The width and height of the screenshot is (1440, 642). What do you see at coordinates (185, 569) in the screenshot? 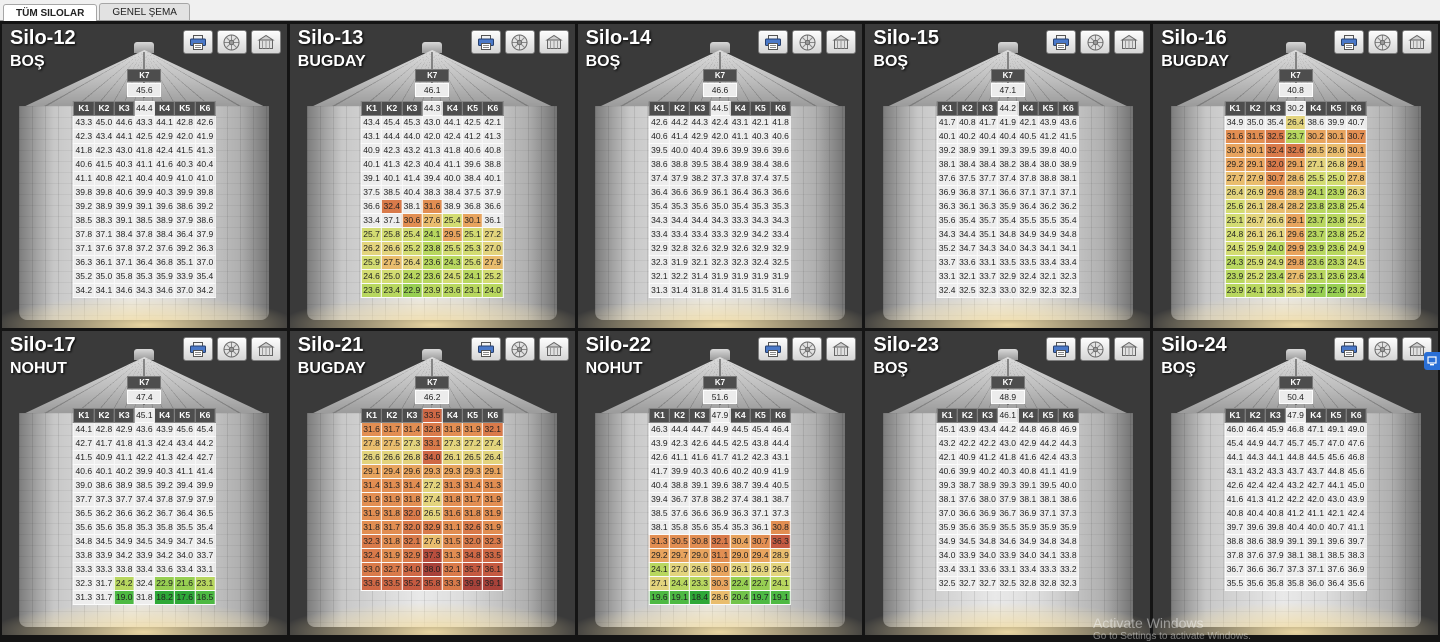
I see `temp-cell: 33.4` at bounding box center [185, 569].